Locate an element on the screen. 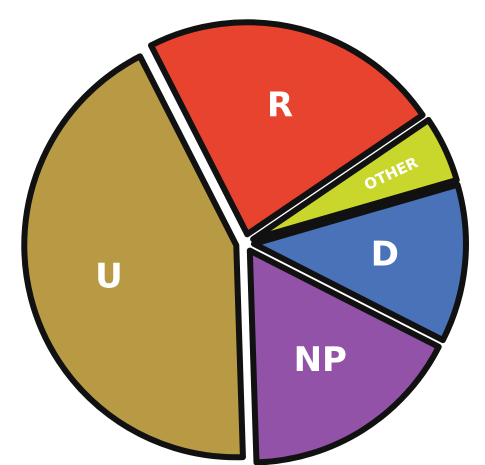 The height and width of the screenshot is (465, 485). pie-slice is located at coordinates (355, 180).